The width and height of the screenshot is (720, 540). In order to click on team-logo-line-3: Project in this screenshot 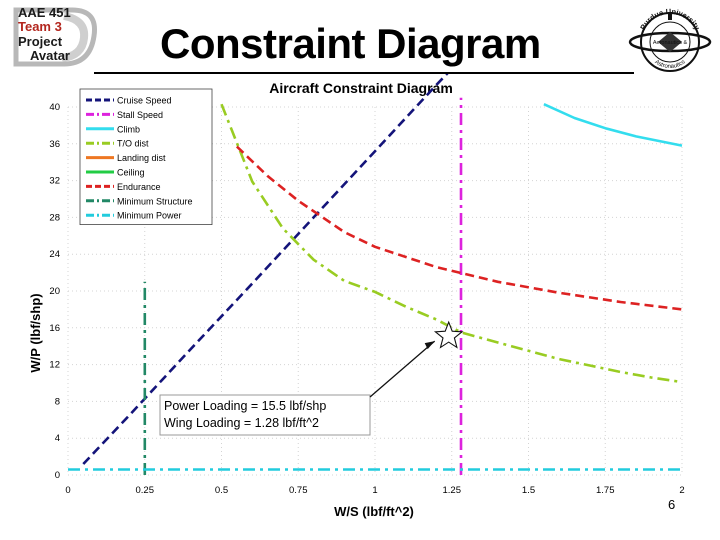, I will do `click(40, 41)`.